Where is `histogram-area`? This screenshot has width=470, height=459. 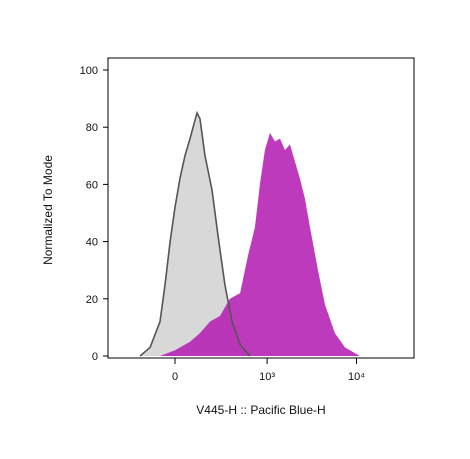
histogram-area is located at coordinates (195, 234).